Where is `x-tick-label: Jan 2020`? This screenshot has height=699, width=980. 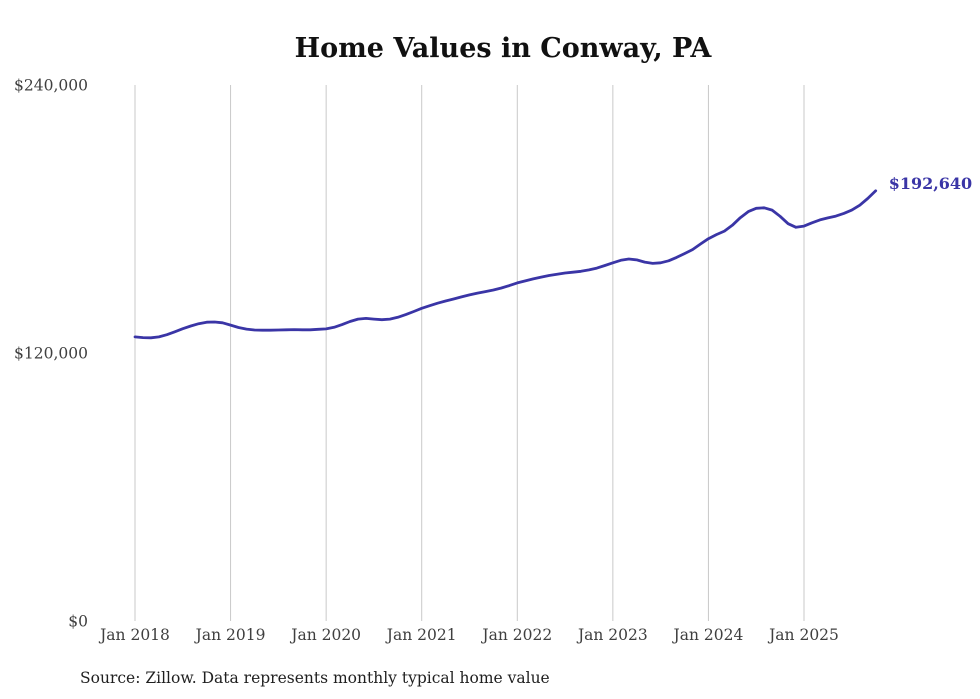 x-tick-label: Jan 2020 is located at coordinates (325, 635).